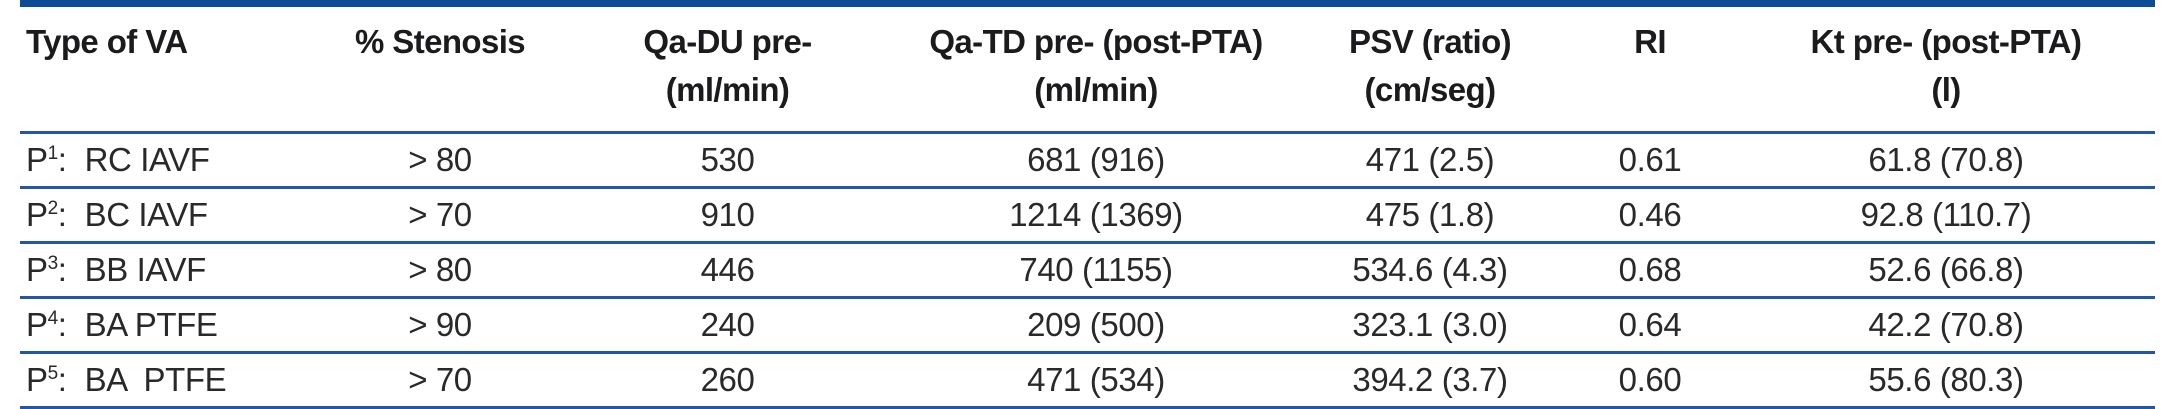 The height and width of the screenshot is (409, 2174). I want to click on col-header-type-of-va: Type of VA, so click(170, 68).